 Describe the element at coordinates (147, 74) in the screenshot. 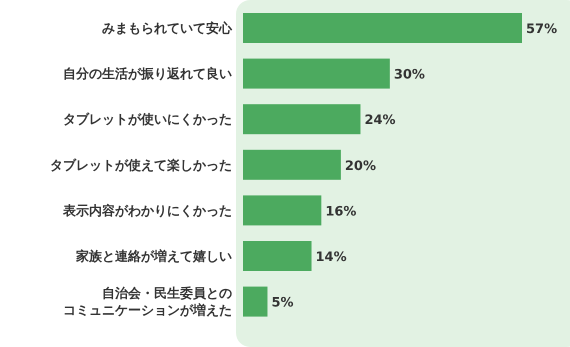

I see `y-tick-label: 自分の生活が振り返れて良い` at that location.